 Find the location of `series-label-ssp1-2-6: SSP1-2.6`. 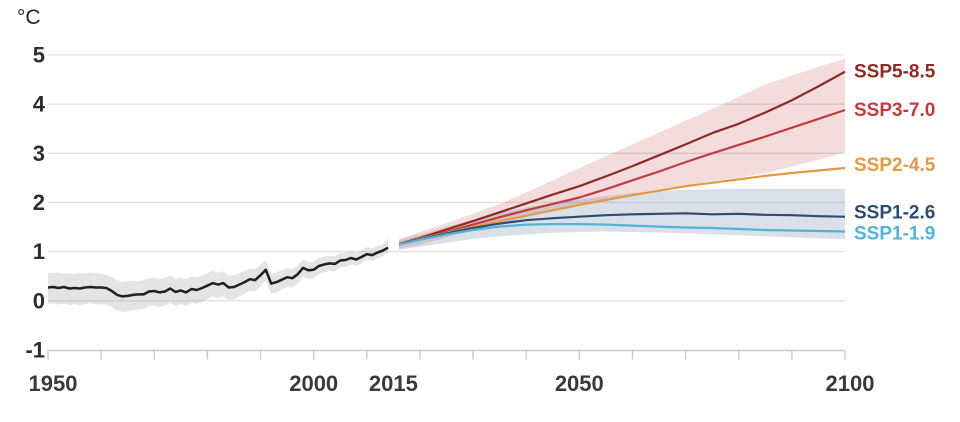

series-label-ssp1-2-6: SSP1-2.6 is located at coordinates (894, 213).